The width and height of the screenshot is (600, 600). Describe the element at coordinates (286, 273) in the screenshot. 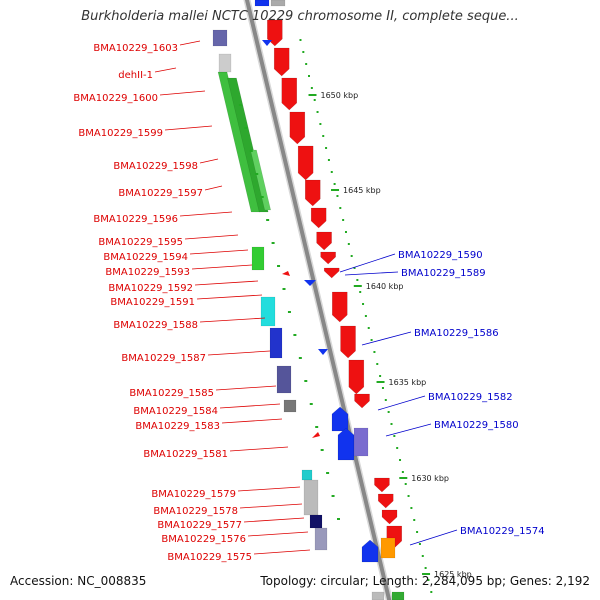

I see `forward-gene-marker` at that location.